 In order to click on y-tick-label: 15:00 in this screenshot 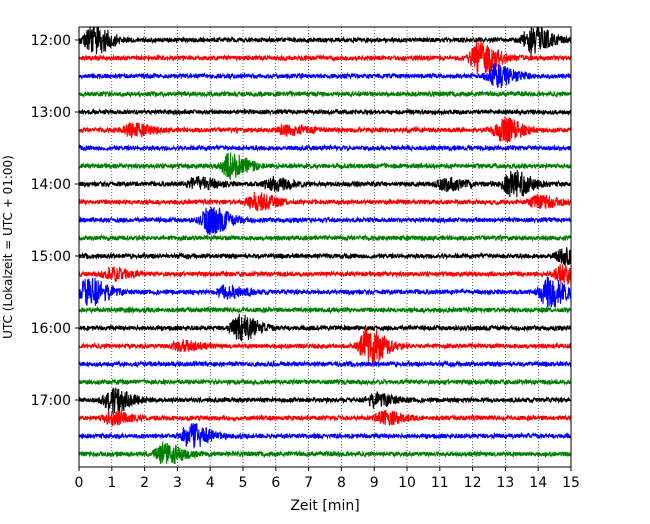, I will do `click(51, 257)`.